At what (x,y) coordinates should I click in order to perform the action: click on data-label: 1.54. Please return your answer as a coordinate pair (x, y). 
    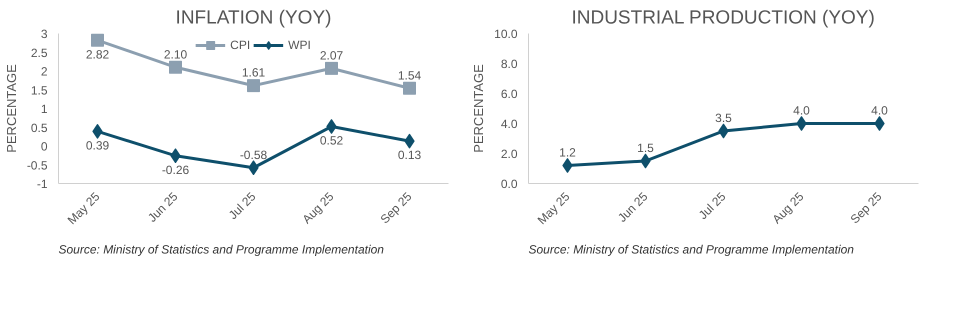
    Looking at the image, I should click on (410, 75).